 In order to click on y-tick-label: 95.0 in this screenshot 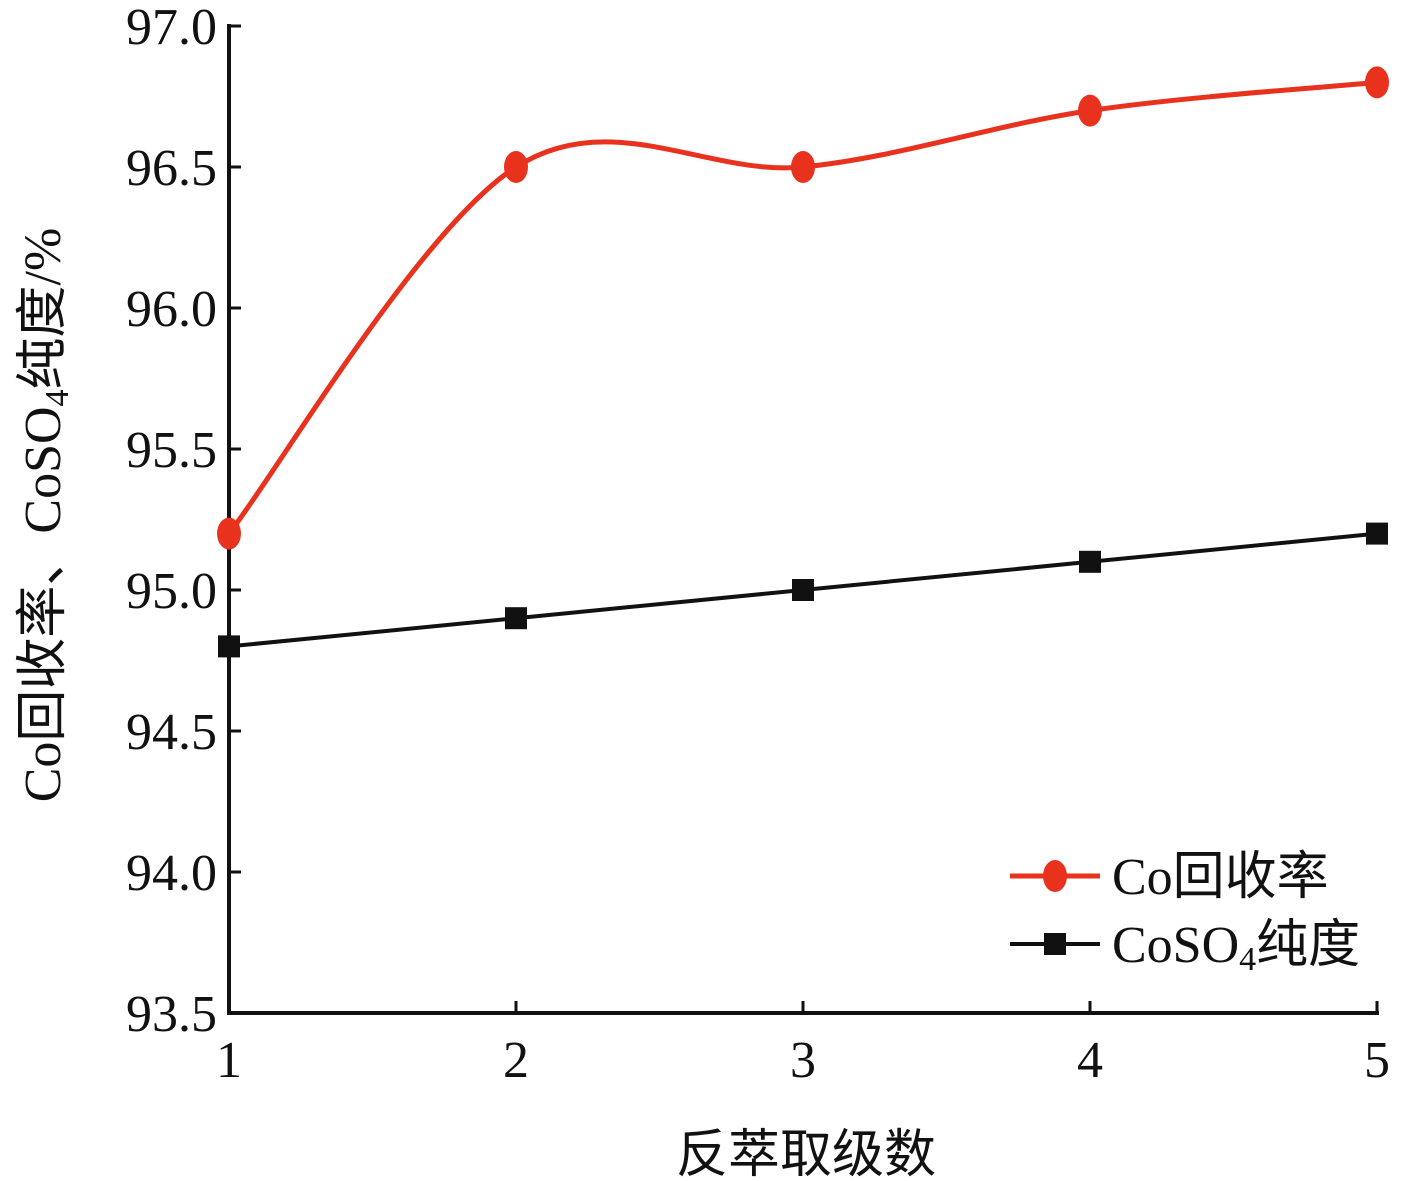, I will do `click(171, 591)`.